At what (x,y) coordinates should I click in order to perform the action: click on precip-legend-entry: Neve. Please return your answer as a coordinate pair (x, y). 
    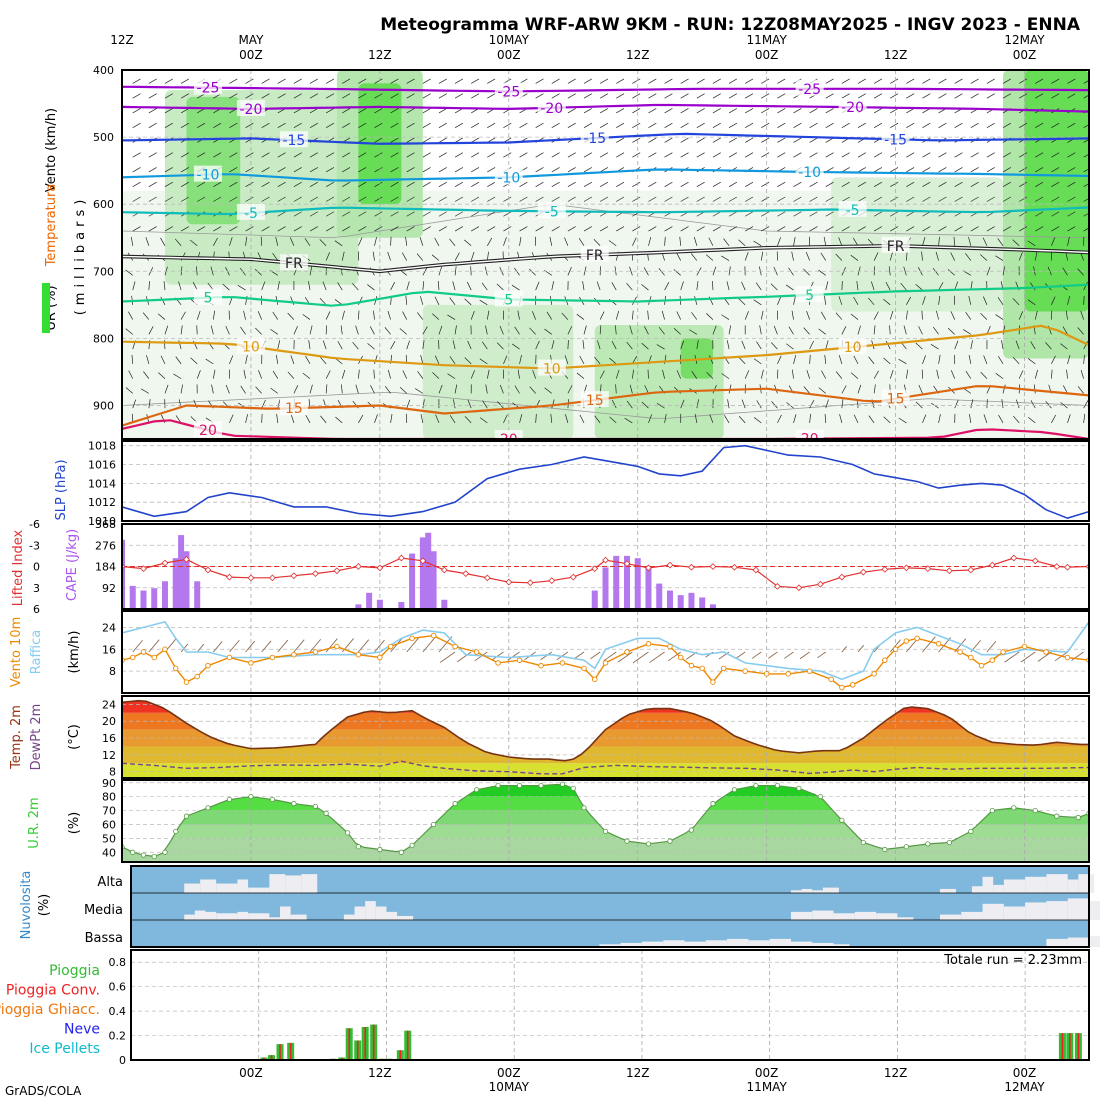
    Looking at the image, I should click on (82, 1030).